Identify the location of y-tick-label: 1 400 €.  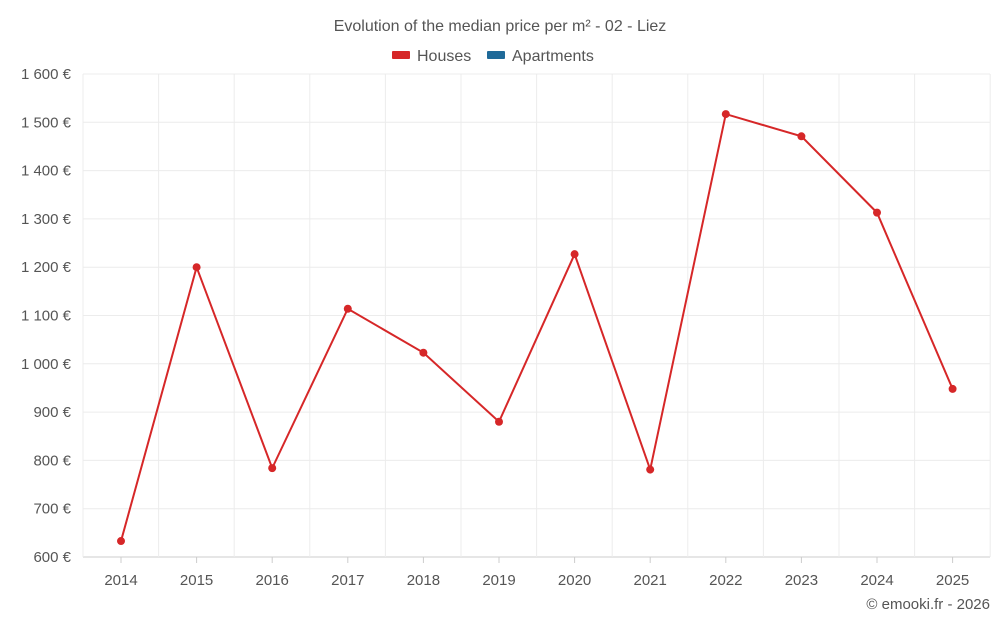
(46, 171).